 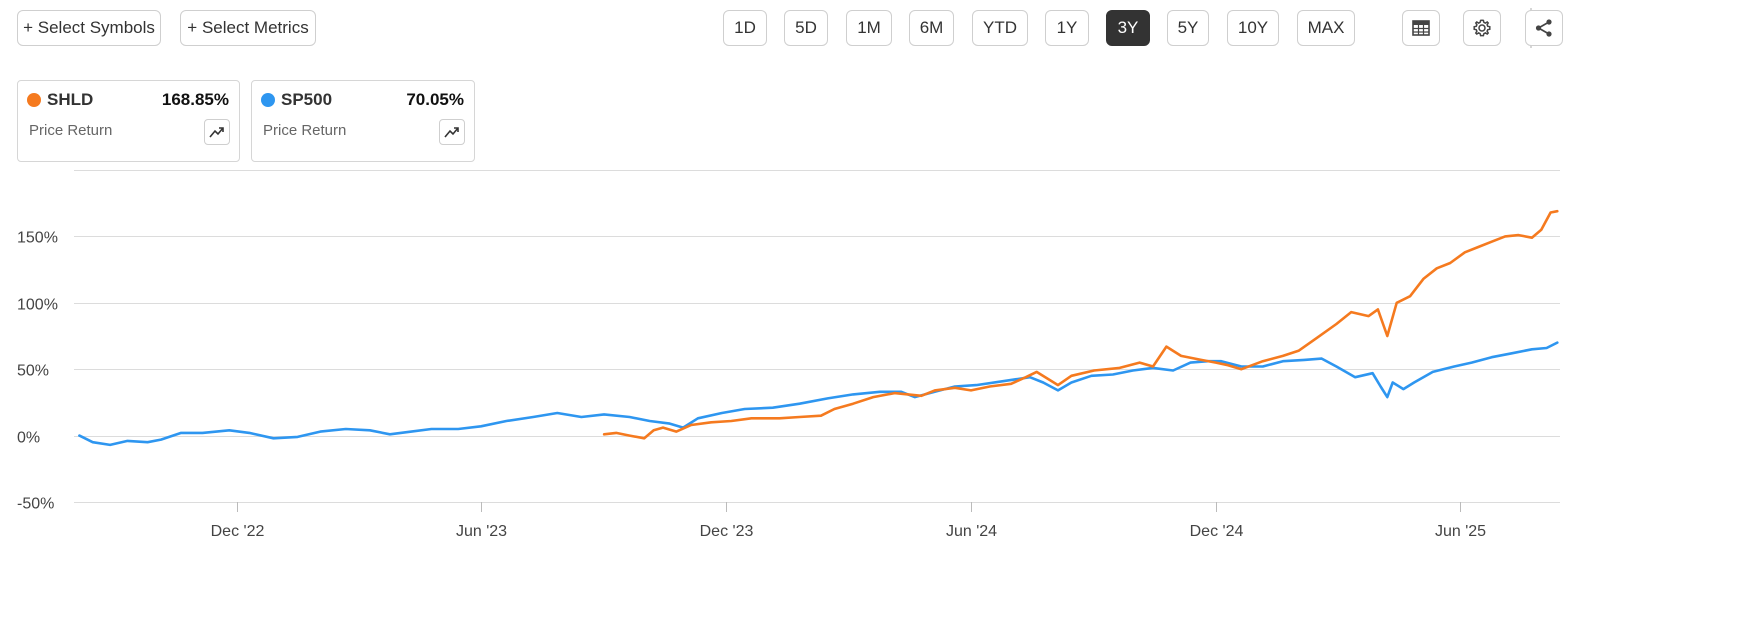 I want to click on range-ytd-button: YTD, so click(x=1000, y=28).